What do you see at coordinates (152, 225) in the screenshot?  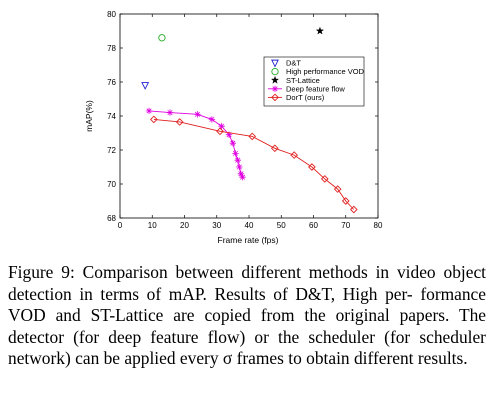 I see `x-tick-label: 10` at bounding box center [152, 225].